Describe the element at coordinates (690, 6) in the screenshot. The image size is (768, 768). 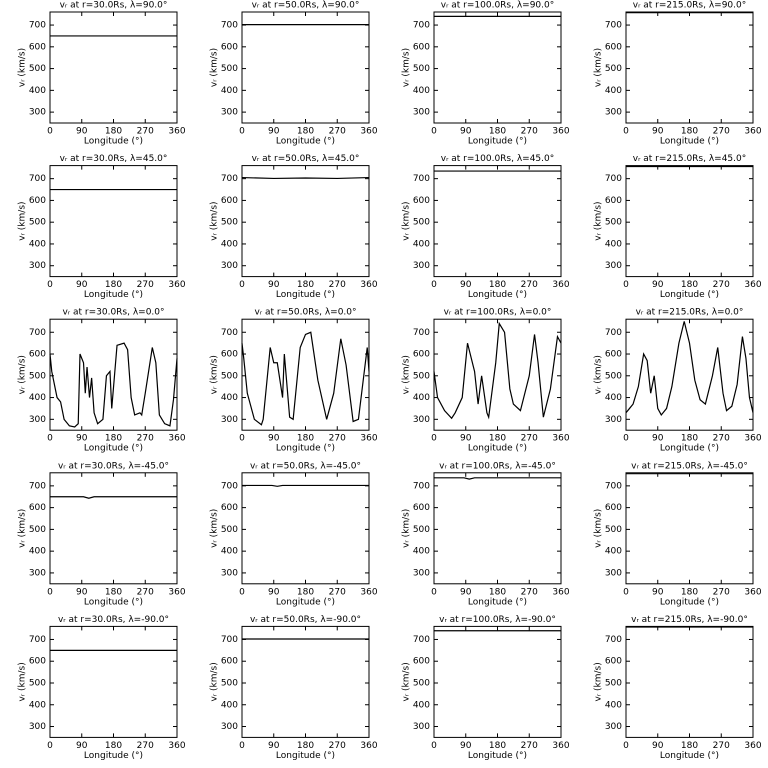
I see `panel-title: vᵣ at r=215.0Rs, λ=90.0°` at that location.